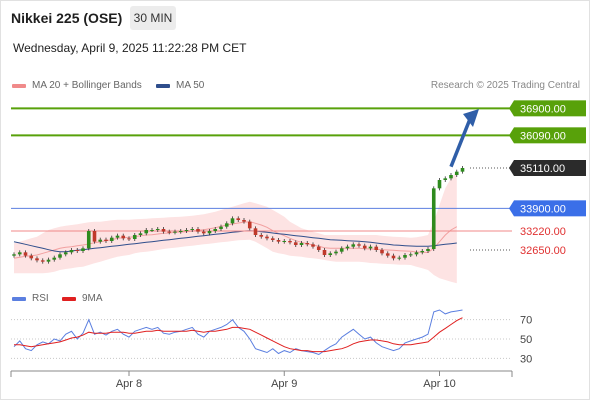 The image size is (590, 400). What do you see at coordinates (40, 298) in the screenshot?
I see `legend-rsi-label: RSI` at bounding box center [40, 298].